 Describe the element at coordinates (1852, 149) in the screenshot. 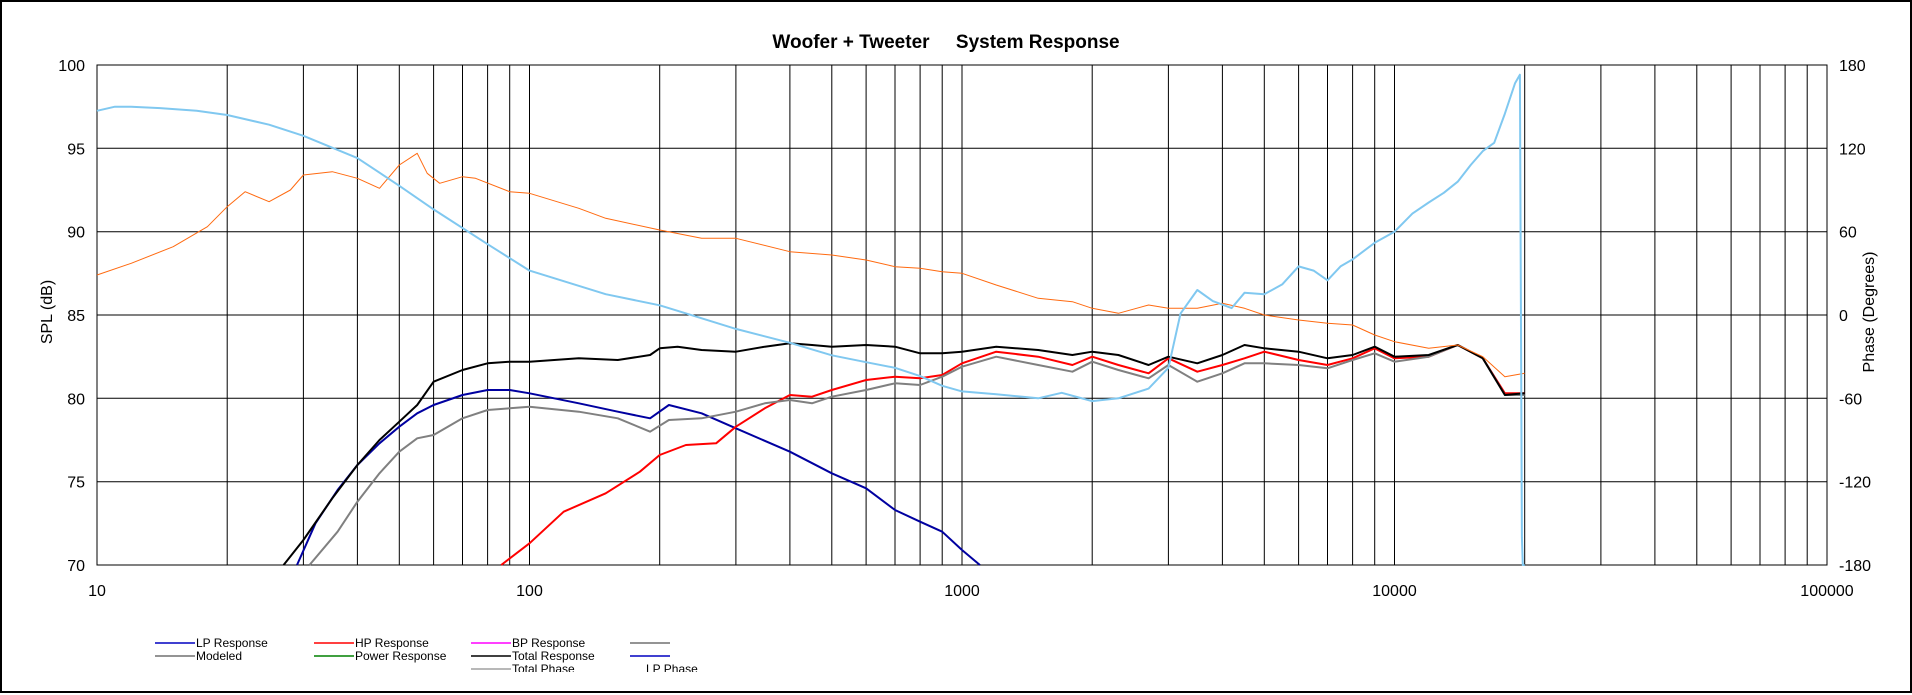

I see `y2-tick-label: 120` at that location.